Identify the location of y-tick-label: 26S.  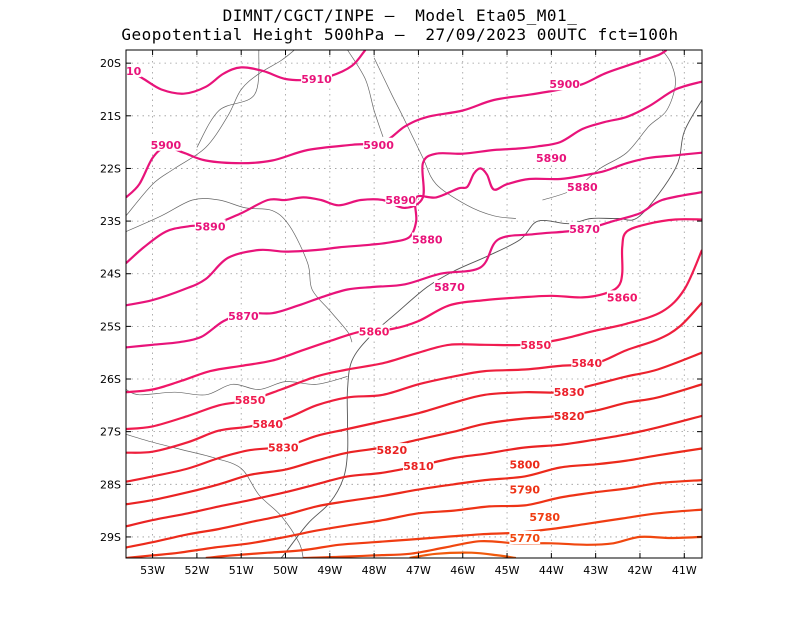
(110, 379).